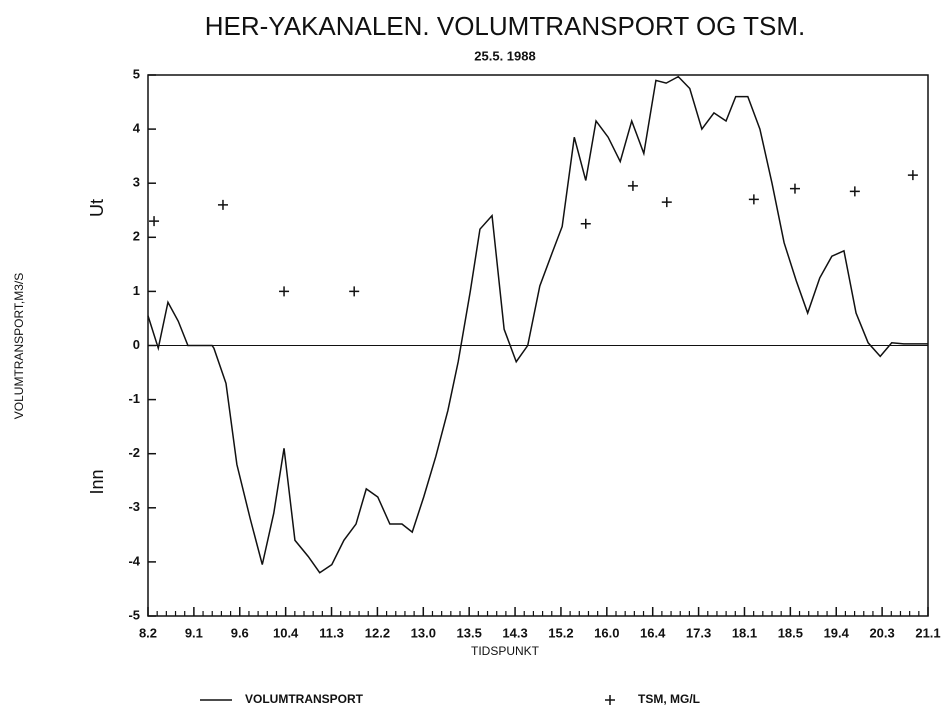 The height and width of the screenshot is (713, 949). What do you see at coordinates (560, 632) in the screenshot?
I see `x-tick-label: 15.2` at bounding box center [560, 632].